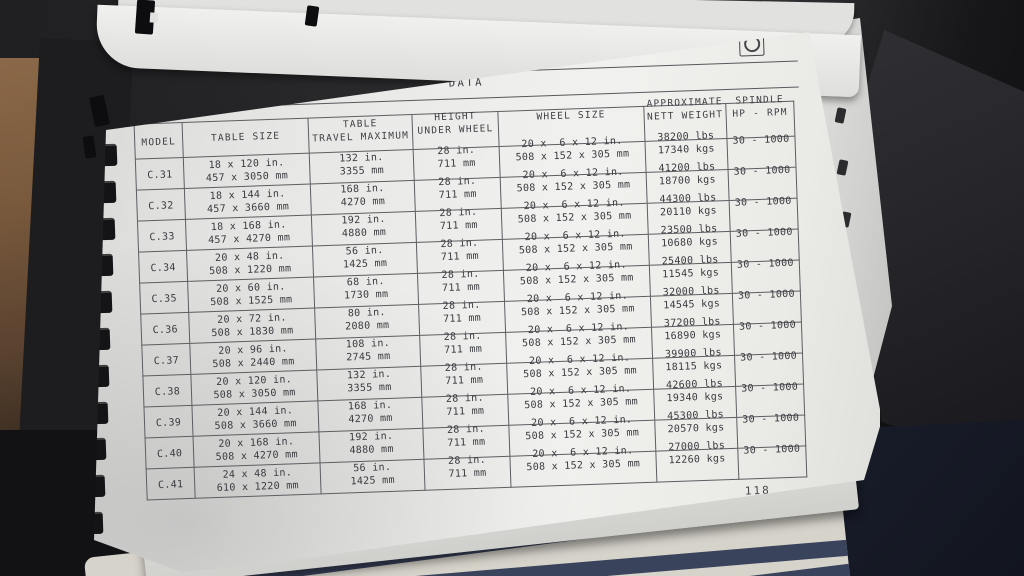 The height and width of the screenshot is (576, 1024). I want to click on cell-wheel: 20 x 6 x 12 in. 508 x 152 x 305 mm, so click(583, 466).